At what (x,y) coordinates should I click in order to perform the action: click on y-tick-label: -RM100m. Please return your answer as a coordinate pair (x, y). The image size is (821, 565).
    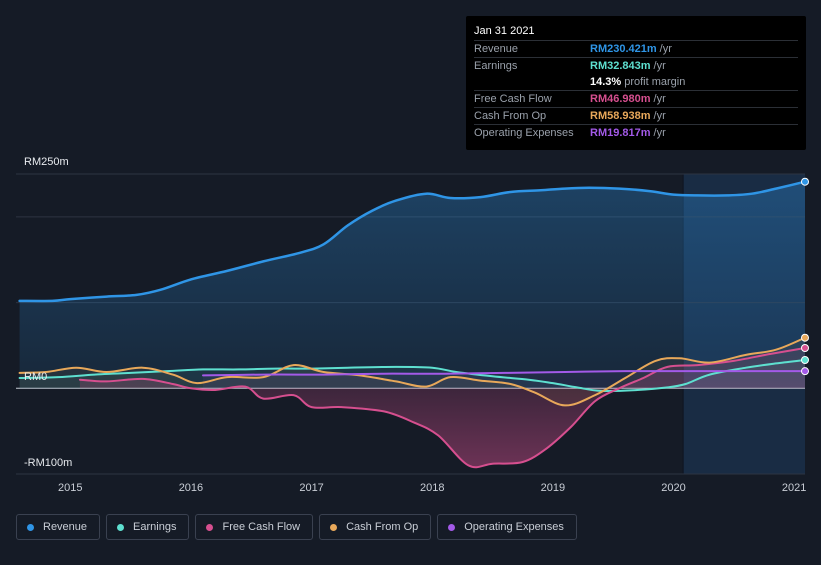
    Looking at the image, I should click on (48, 463).